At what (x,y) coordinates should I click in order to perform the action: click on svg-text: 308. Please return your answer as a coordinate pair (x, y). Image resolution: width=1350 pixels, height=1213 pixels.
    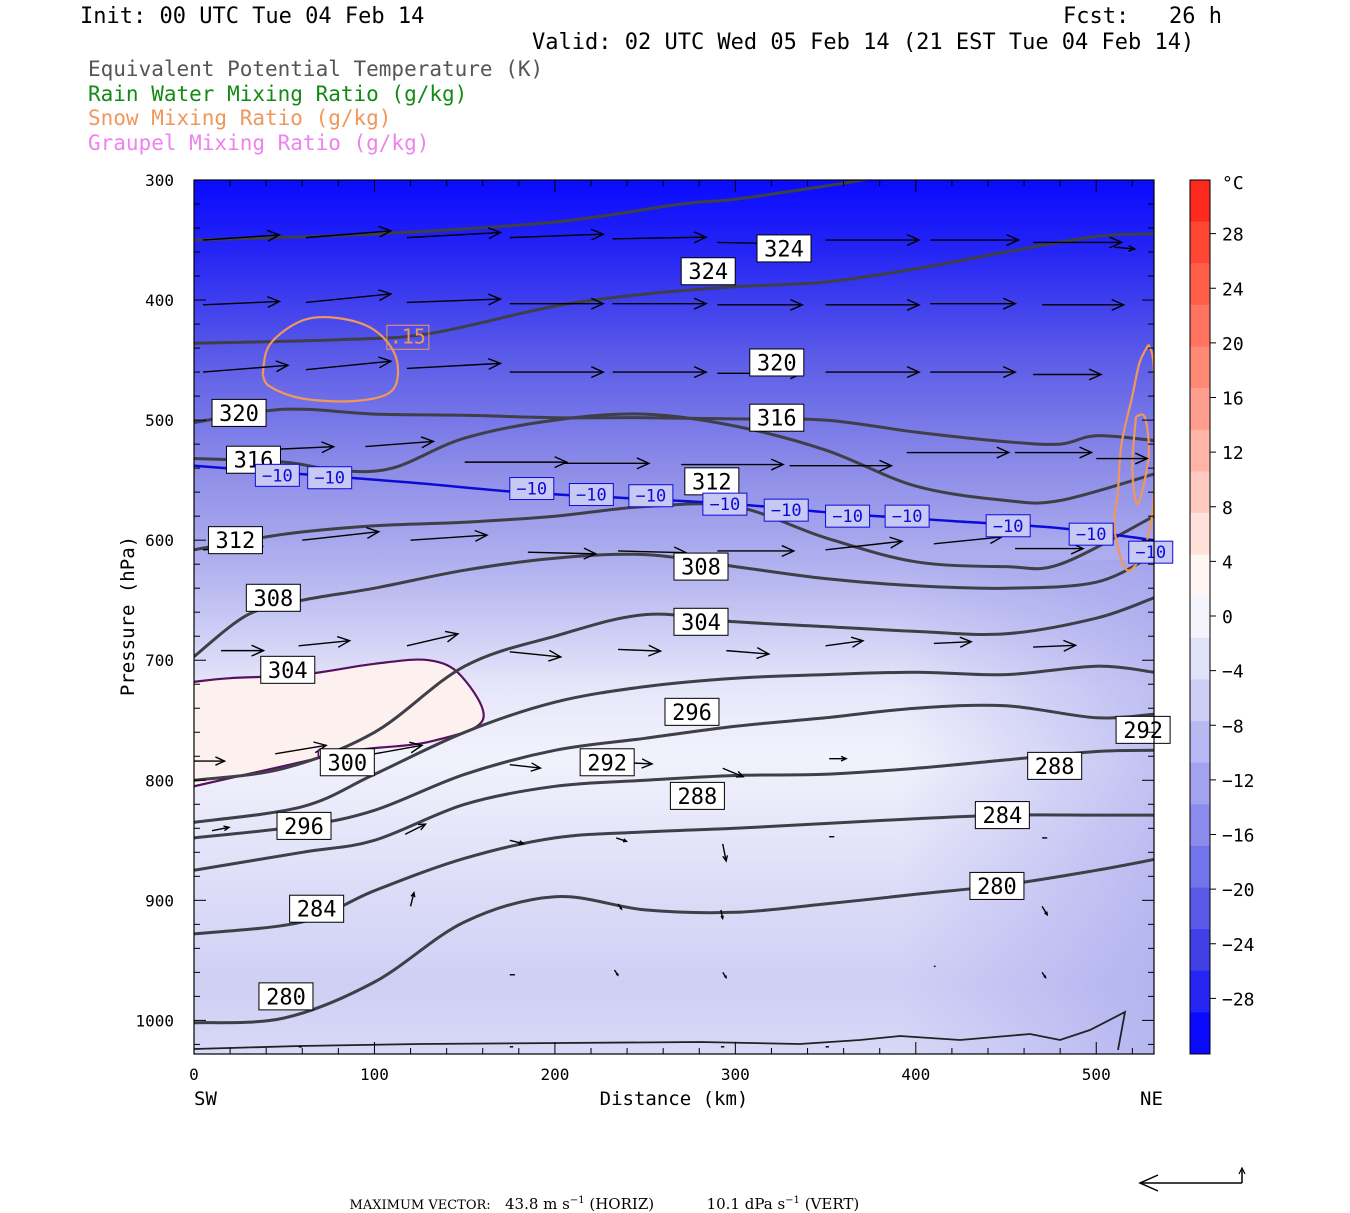
    Looking at the image, I should click on (273, 599).